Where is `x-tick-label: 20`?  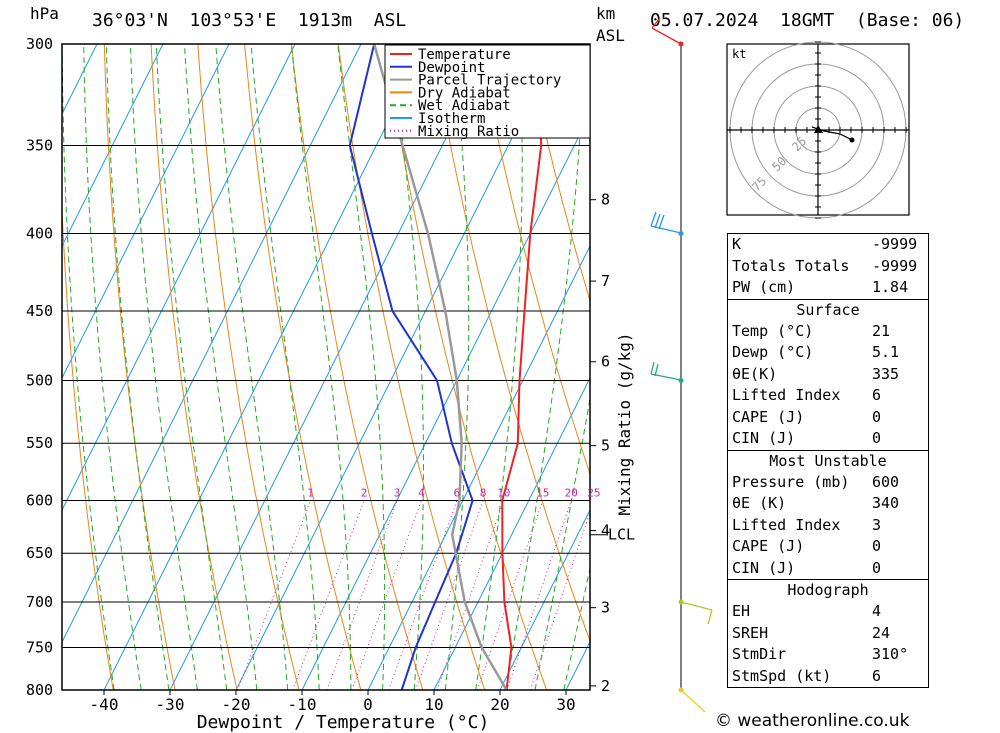
x-tick-label: 20 is located at coordinates (499, 704).